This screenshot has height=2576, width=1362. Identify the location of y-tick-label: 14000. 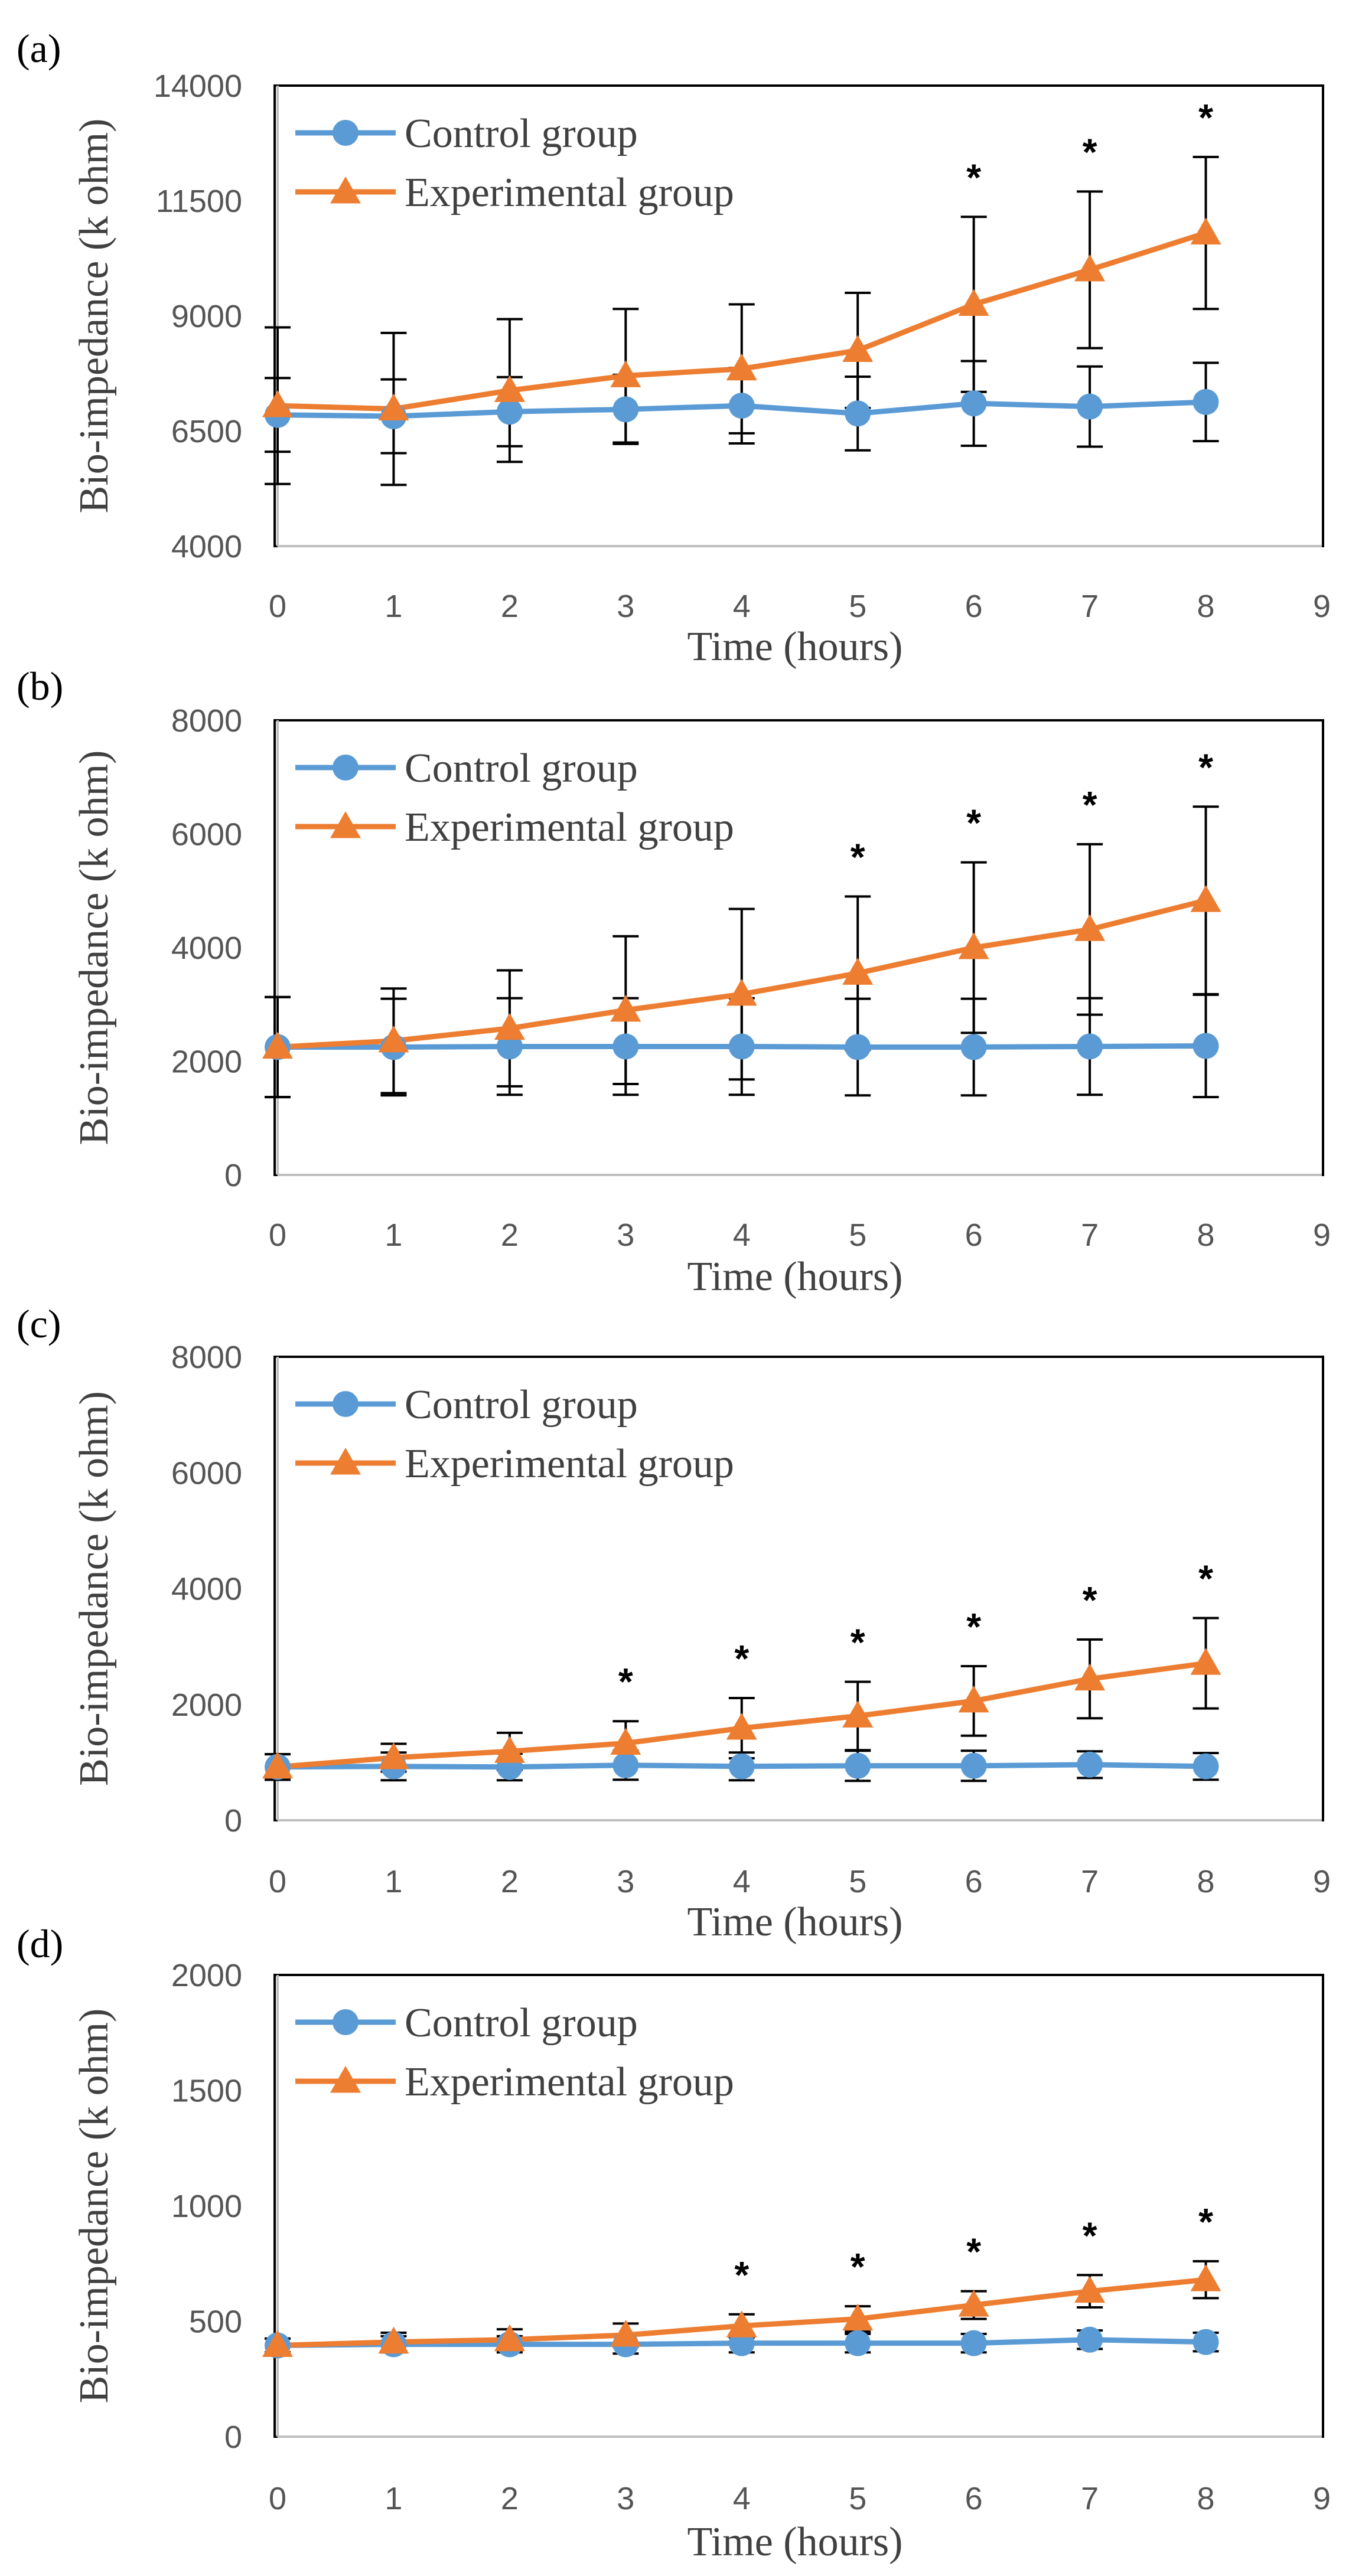
(198, 86).